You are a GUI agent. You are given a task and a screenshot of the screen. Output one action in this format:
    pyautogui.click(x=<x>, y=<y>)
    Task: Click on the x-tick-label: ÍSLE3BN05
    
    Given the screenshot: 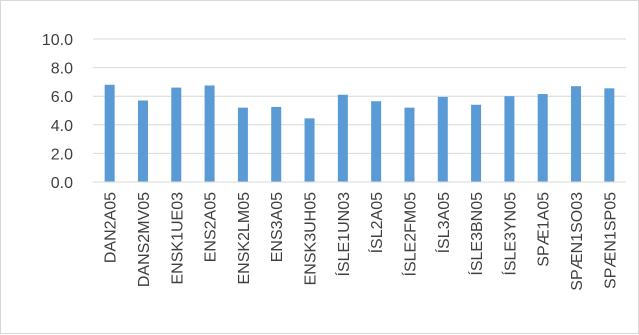 What is the action you would take?
    pyautogui.click(x=476, y=234)
    